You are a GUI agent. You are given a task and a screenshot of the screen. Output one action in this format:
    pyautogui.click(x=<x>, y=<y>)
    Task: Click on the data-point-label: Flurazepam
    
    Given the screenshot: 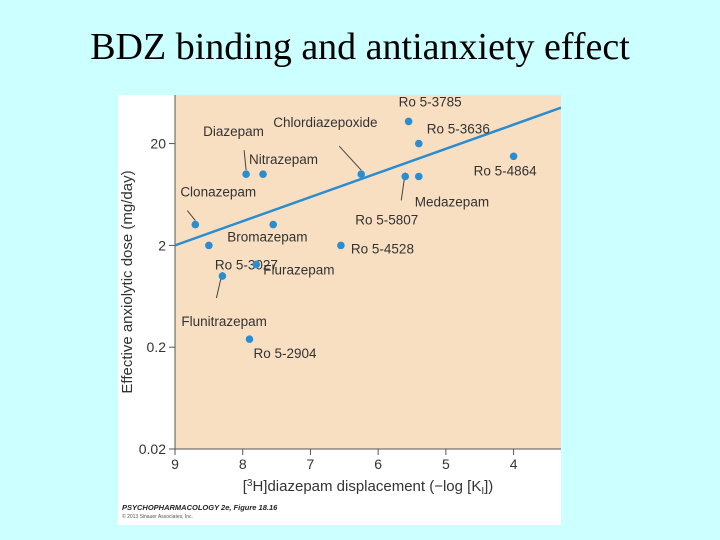 What is the action you would take?
    pyautogui.click(x=298, y=269)
    